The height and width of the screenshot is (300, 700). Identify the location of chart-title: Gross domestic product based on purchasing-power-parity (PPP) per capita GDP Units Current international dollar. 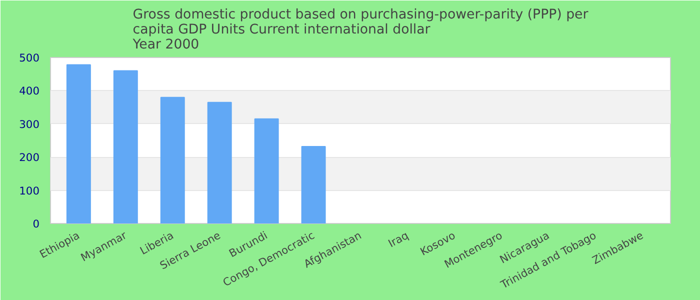
(360, 23).